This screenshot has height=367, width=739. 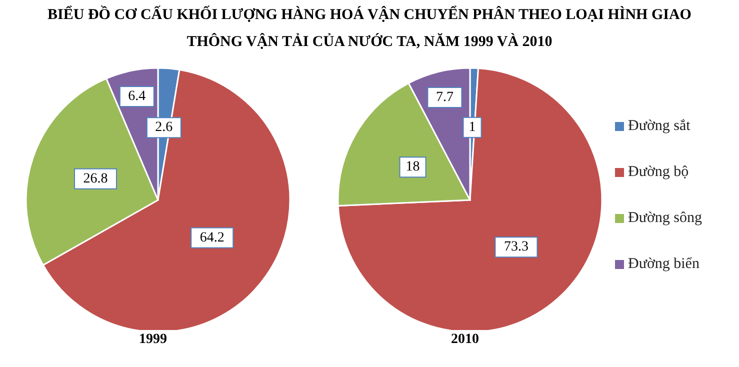 I want to click on legend-label: Đường bộ, so click(x=658, y=172).